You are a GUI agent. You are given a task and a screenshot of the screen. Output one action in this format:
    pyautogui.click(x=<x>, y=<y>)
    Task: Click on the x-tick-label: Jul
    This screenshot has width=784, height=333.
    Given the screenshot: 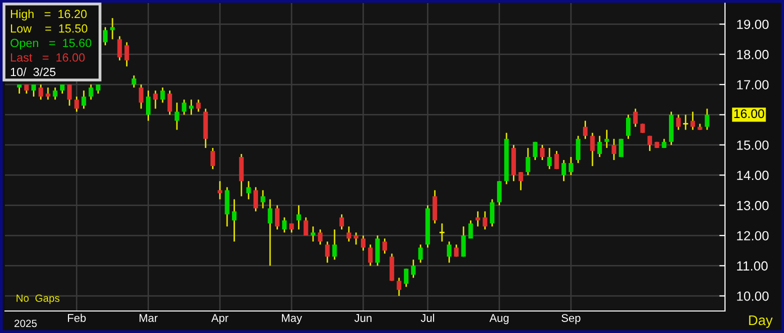 What is the action you would take?
    pyautogui.click(x=427, y=318)
    